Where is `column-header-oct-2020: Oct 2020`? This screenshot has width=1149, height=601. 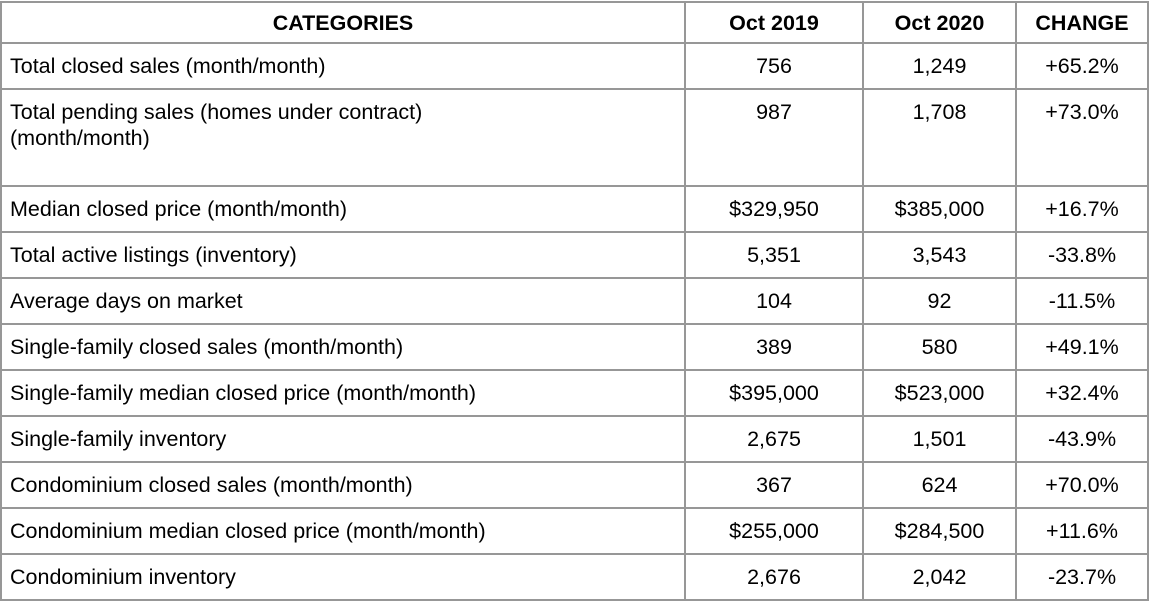 column-header-oct-2020: Oct 2020 is located at coordinates (939, 22).